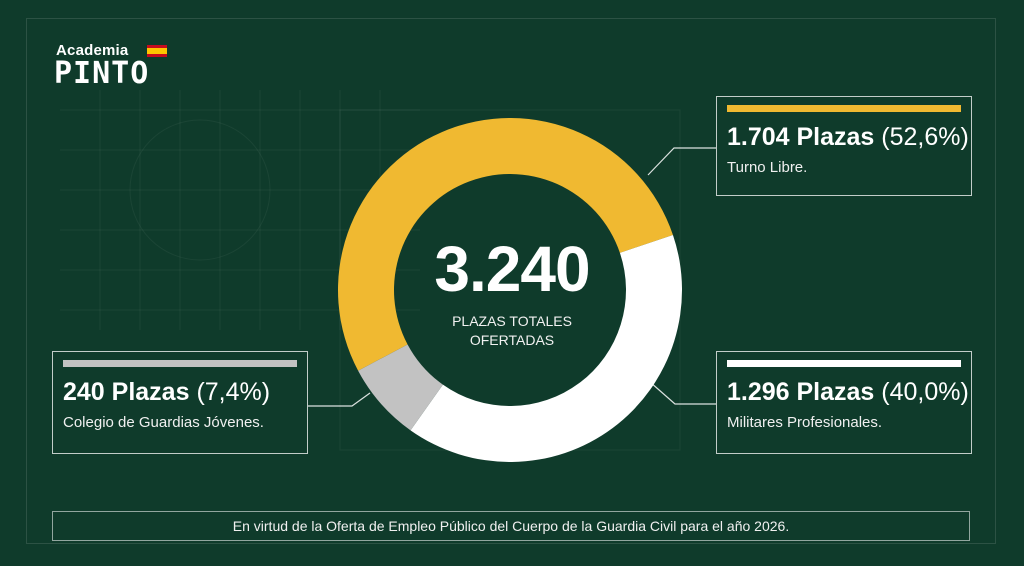 Image resolution: width=1024 pixels, height=566 pixels. I want to click on militares-desc: Militares Profesionales., so click(805, 422).